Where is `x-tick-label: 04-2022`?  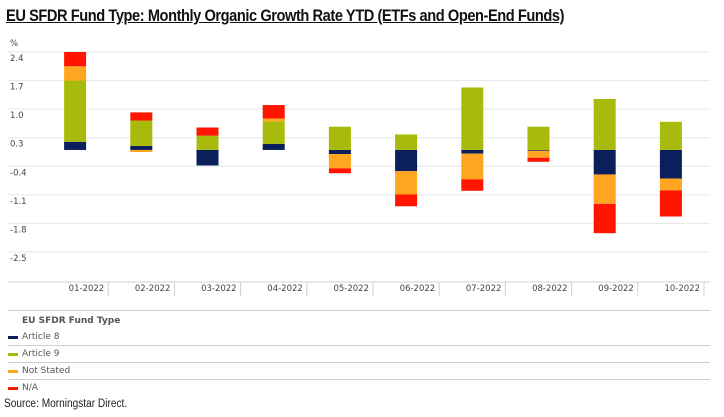
x-tick-label: 04-2022 is located at coordinates (285, 289).